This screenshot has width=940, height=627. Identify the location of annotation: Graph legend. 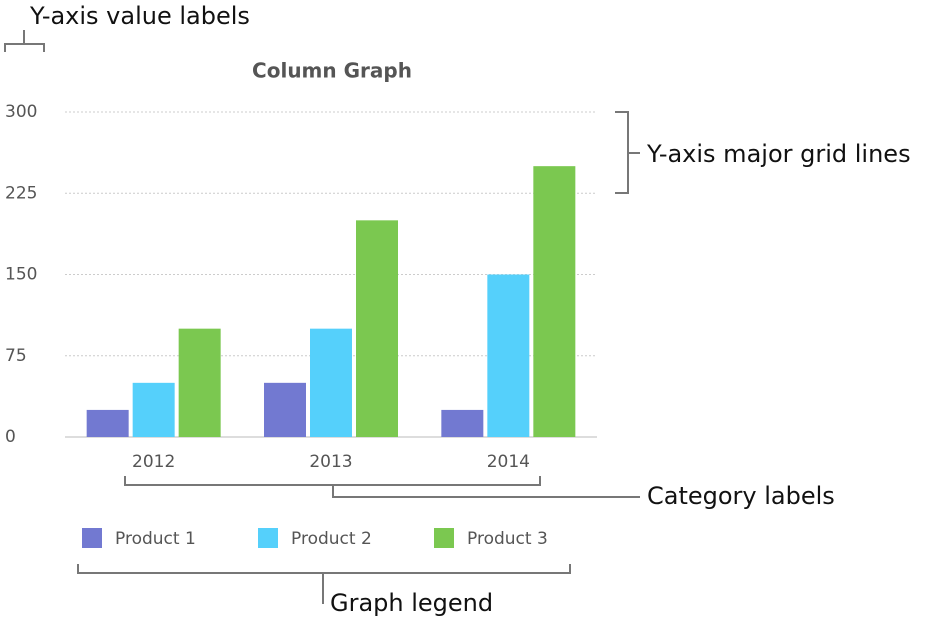
(411, 603).